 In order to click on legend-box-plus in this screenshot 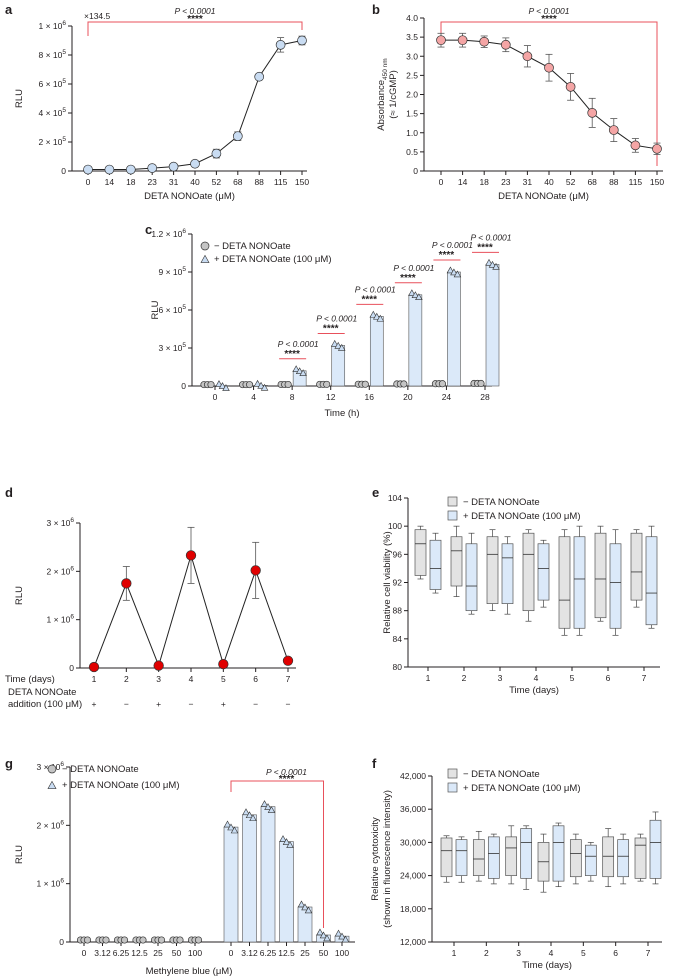, I will do `click(452, 787)`.